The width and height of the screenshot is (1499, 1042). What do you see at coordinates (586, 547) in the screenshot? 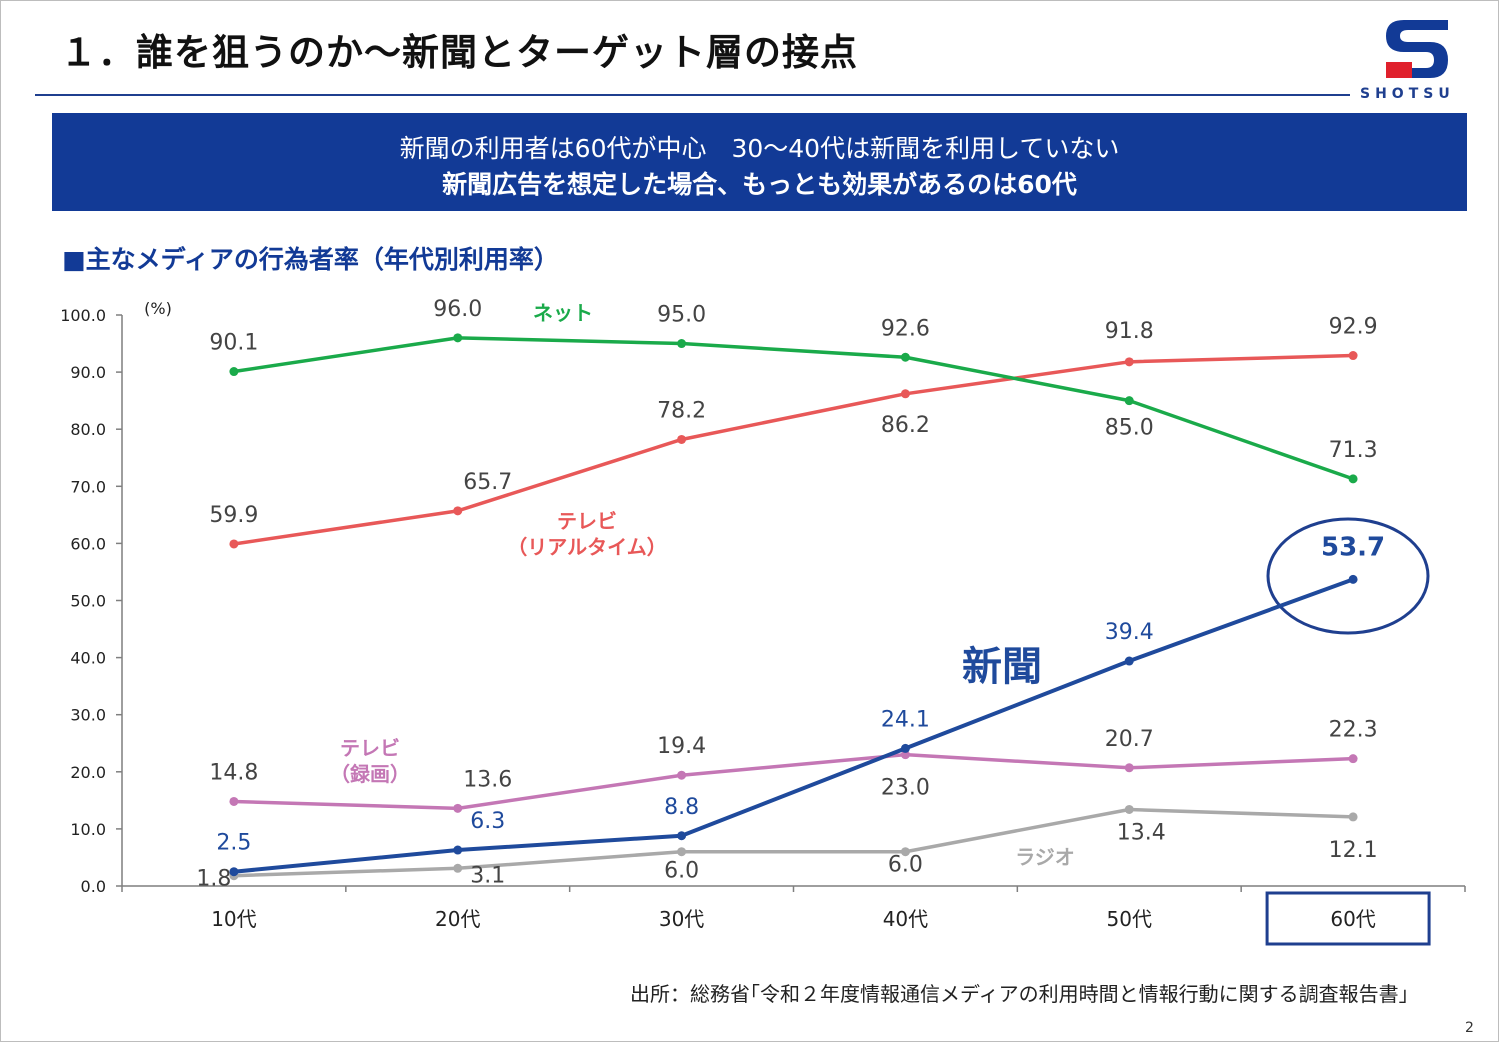
I see `series-tag-label: （リアルタイム）` at bounding box center [586, 547].